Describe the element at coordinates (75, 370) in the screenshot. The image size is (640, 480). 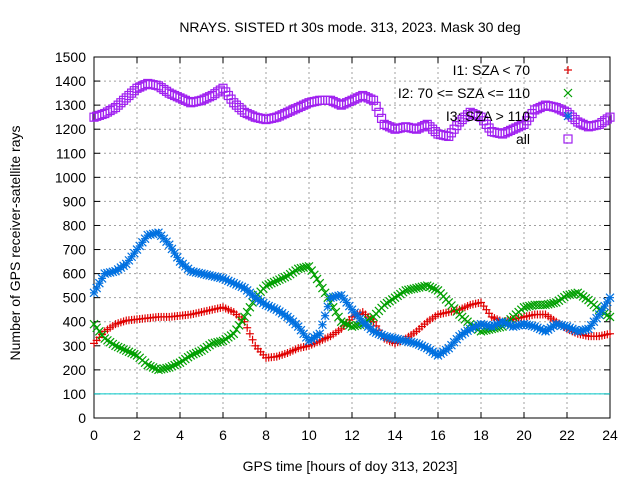
I see `y-tick-label: 200` at that location.